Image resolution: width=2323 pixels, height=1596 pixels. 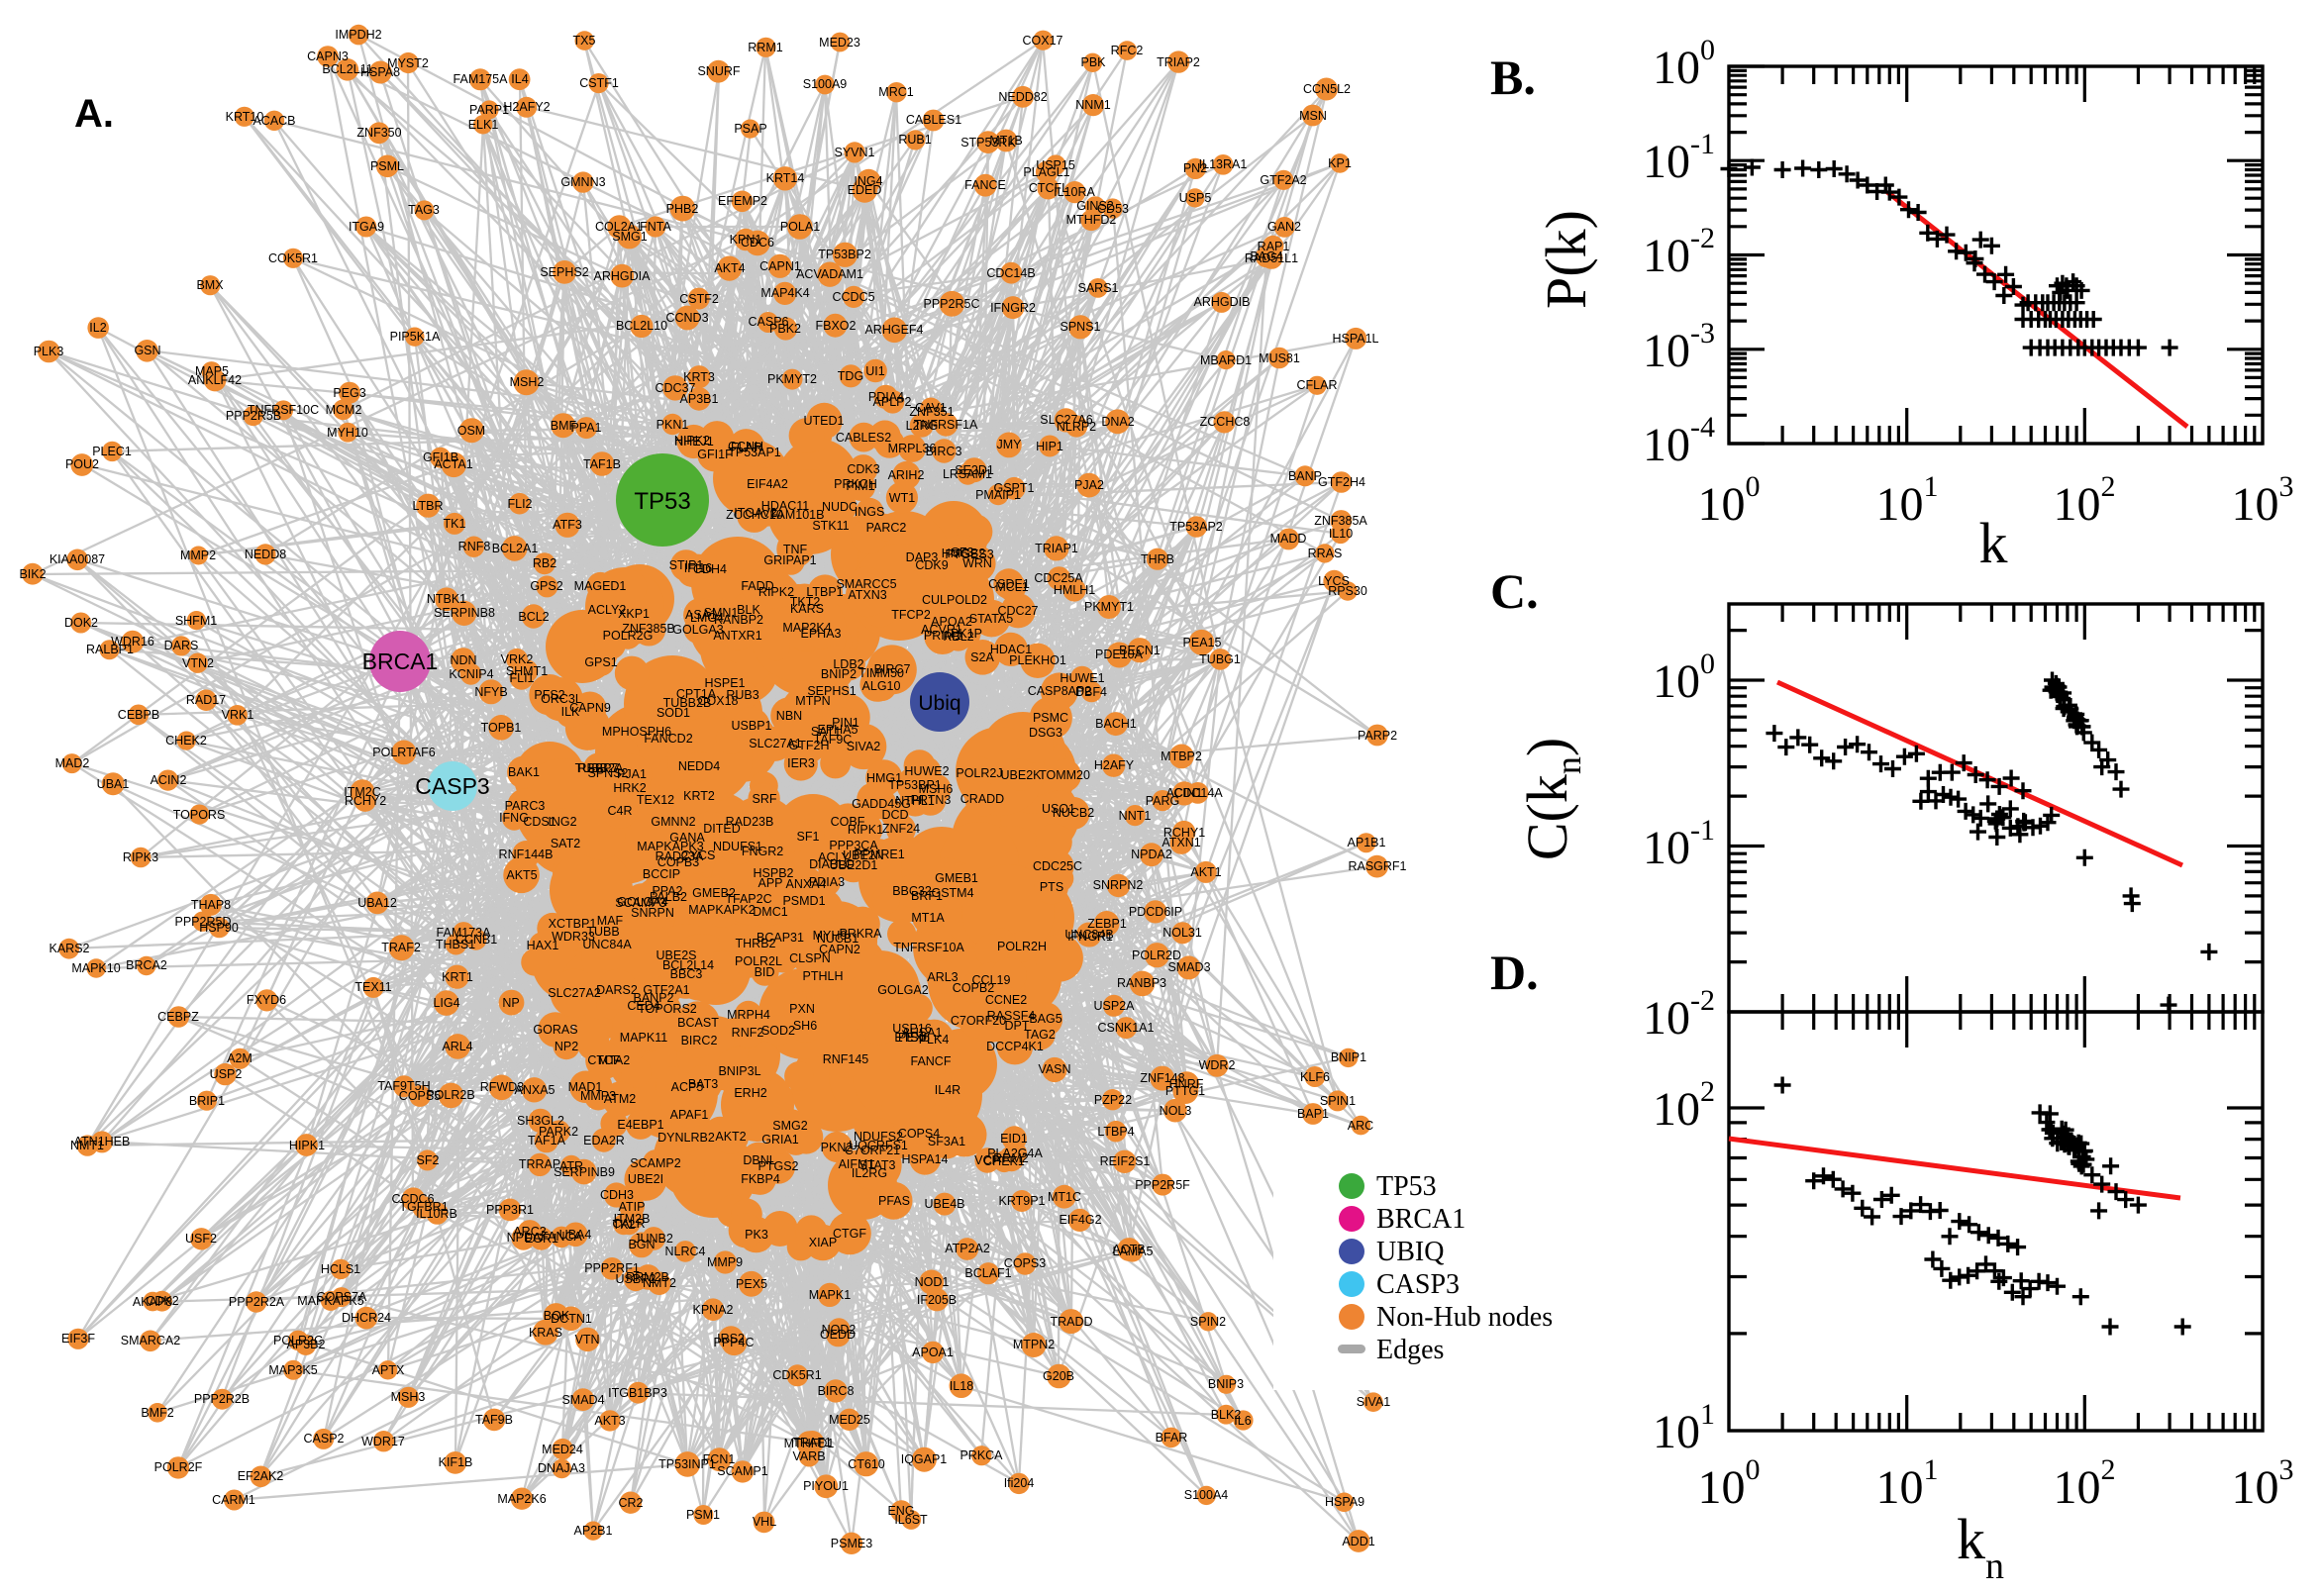 I want to click on svg-text: SERPINB9, so click(x=584, y=1172).